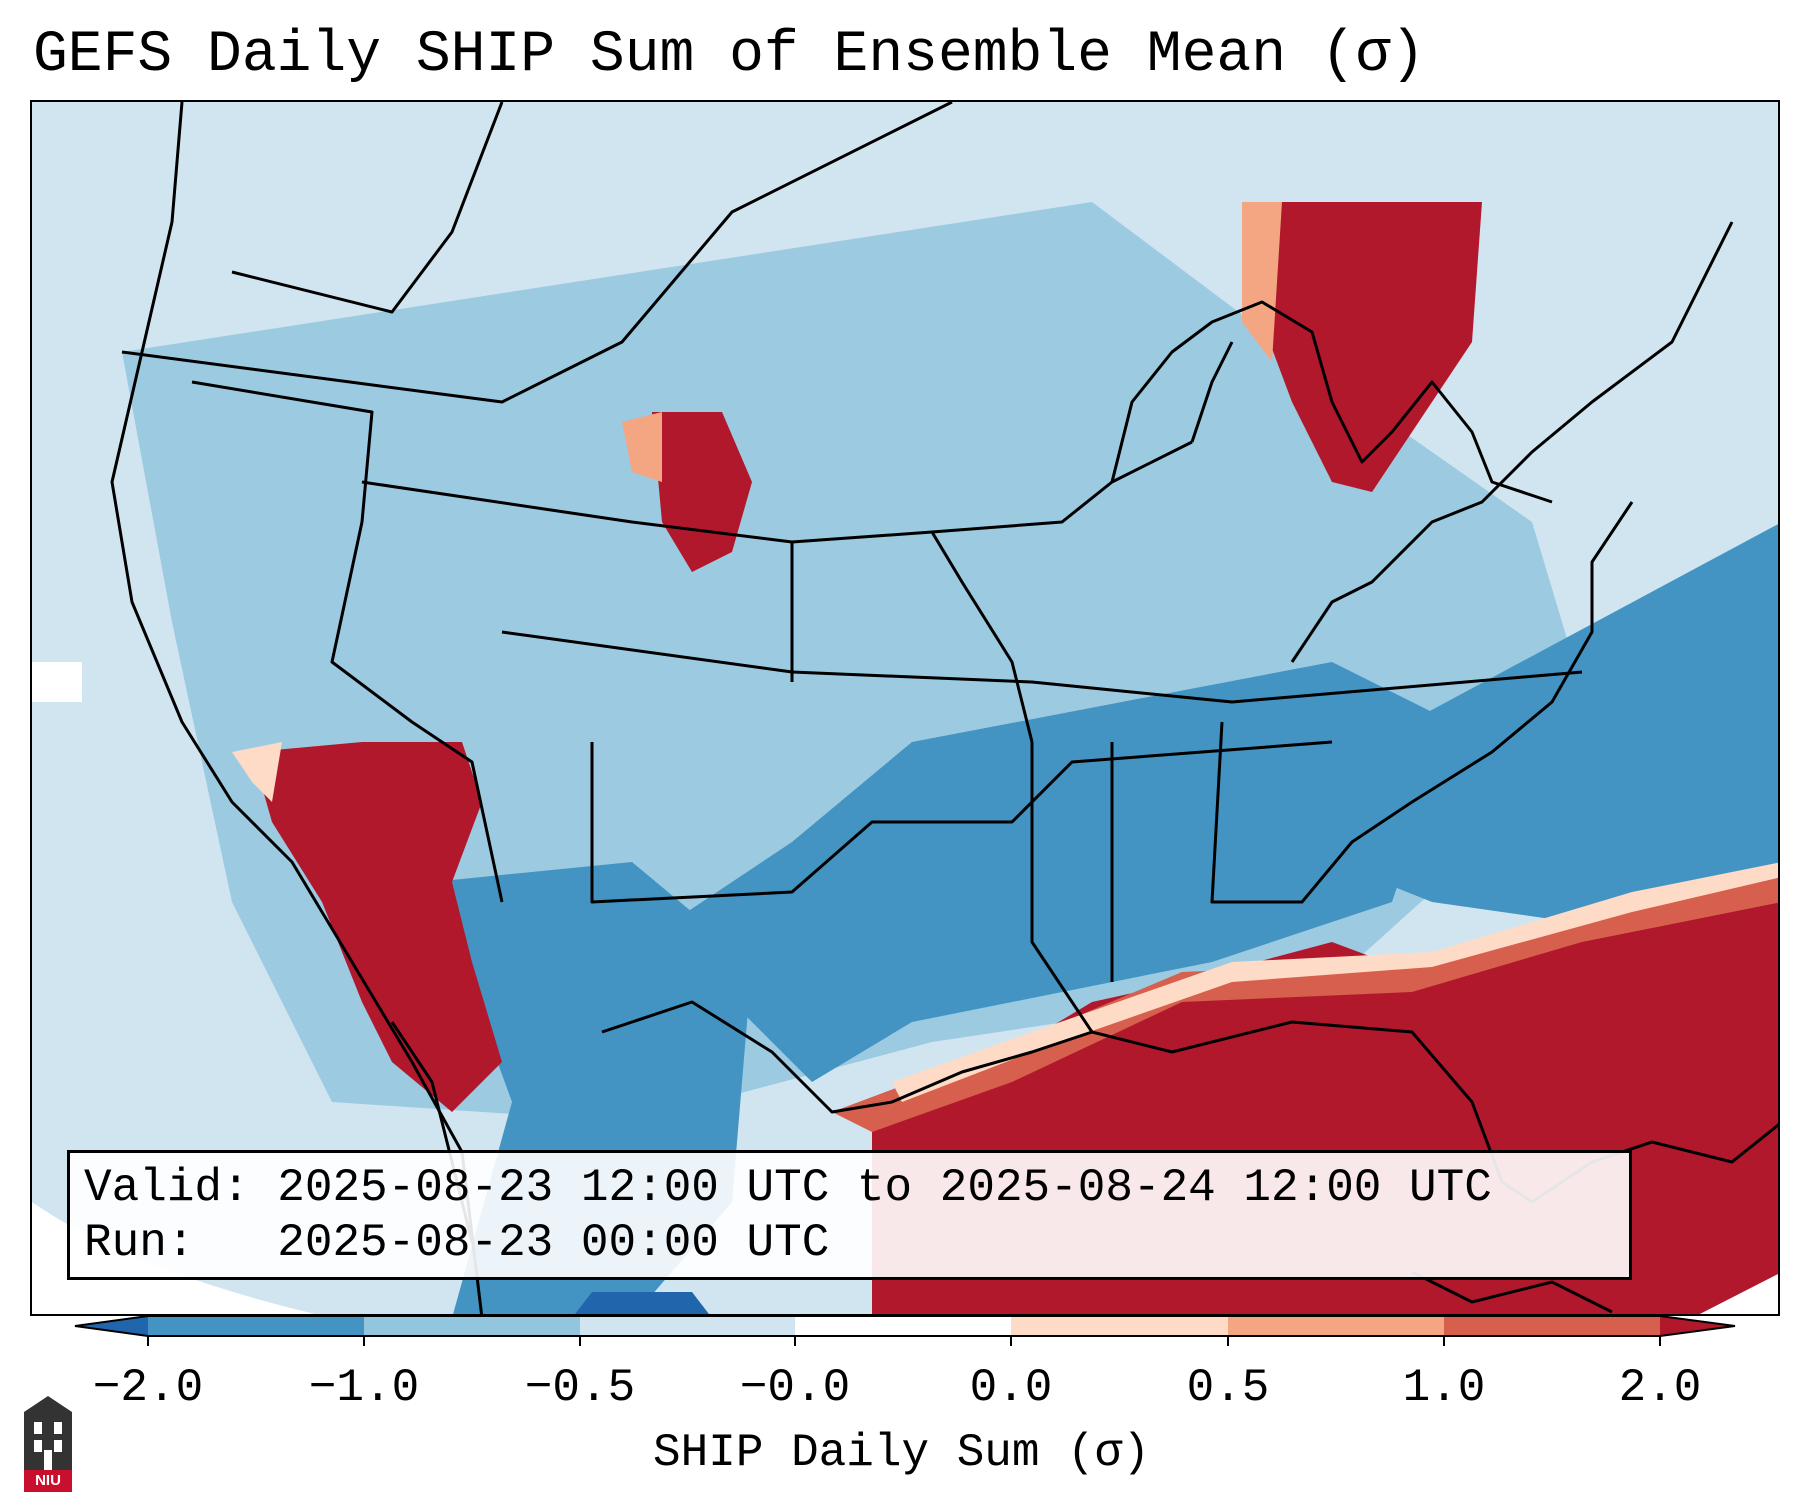 Image resolution: width=1803 pixels, height=1506 pixels. What do you see at coordinates (1335, 982) in the screenshot?
I see `field-peach-southeast-edge` at bounding box center [1335, 982].